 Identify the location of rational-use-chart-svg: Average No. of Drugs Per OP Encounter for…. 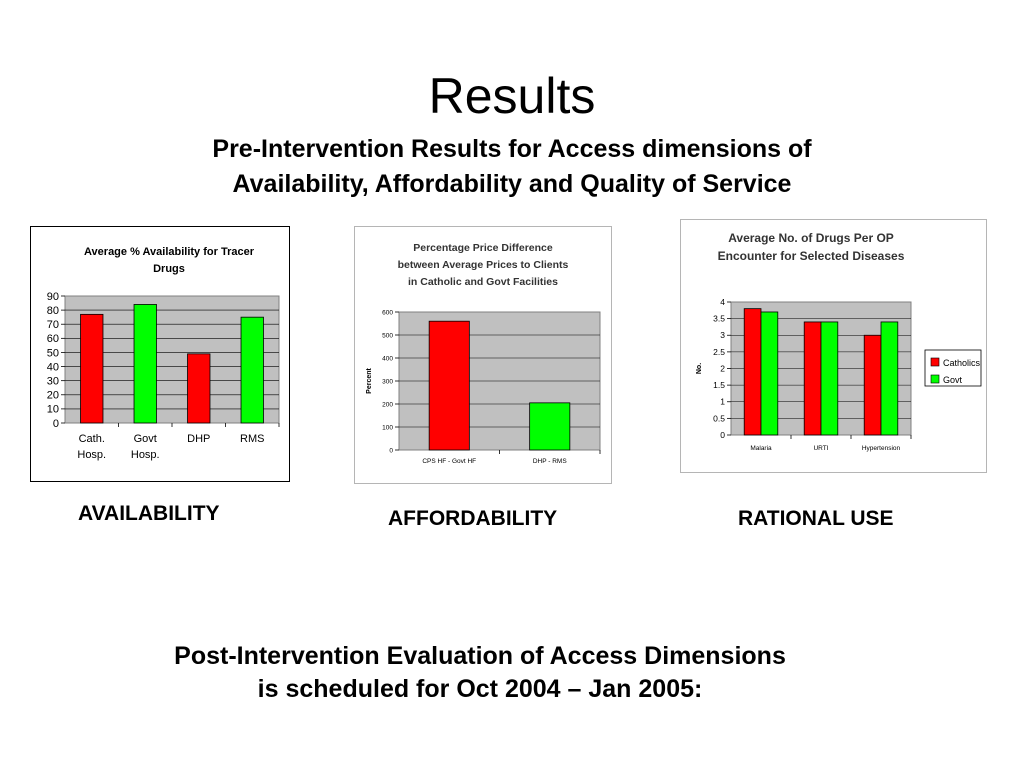
(839, 341).